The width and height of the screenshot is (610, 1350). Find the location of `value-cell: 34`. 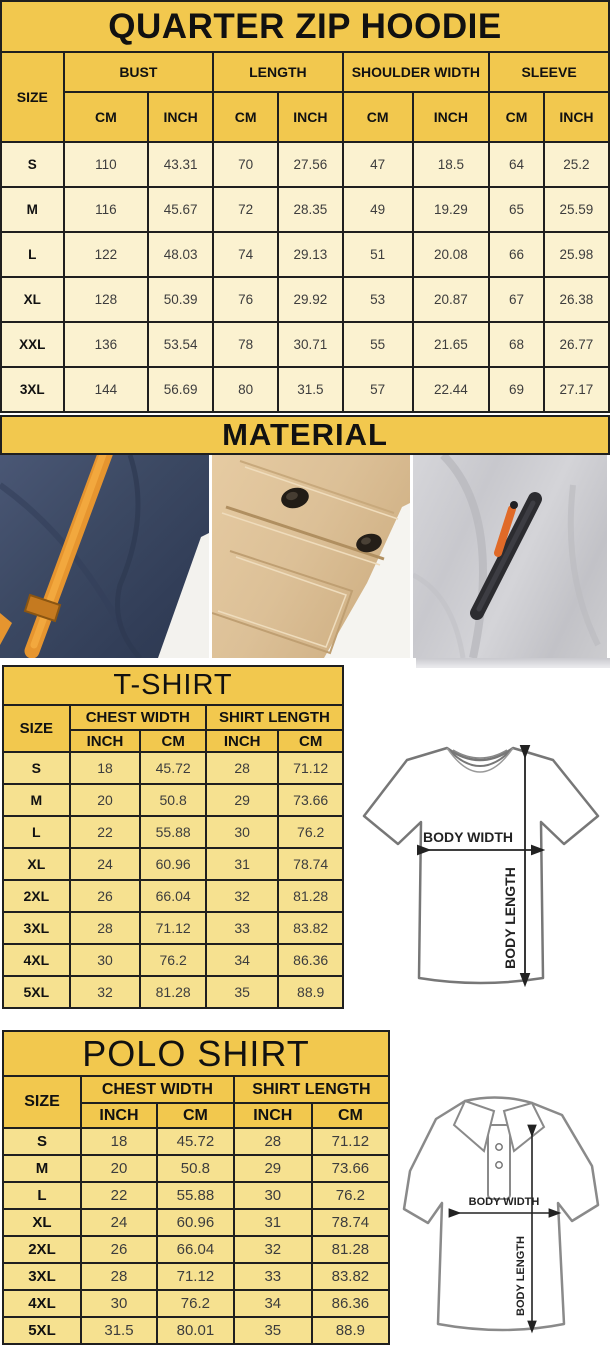

value-cell: 34 is located at coordinates (242, 960).